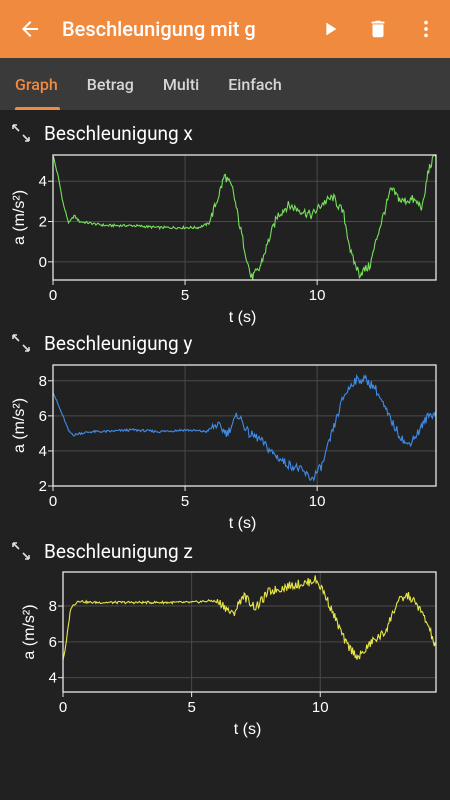 The image size is (450, 800). Describe the element at coordinates (118, 551) in the screenshot. I see `panel-title: Beschleunigung z` at that location.